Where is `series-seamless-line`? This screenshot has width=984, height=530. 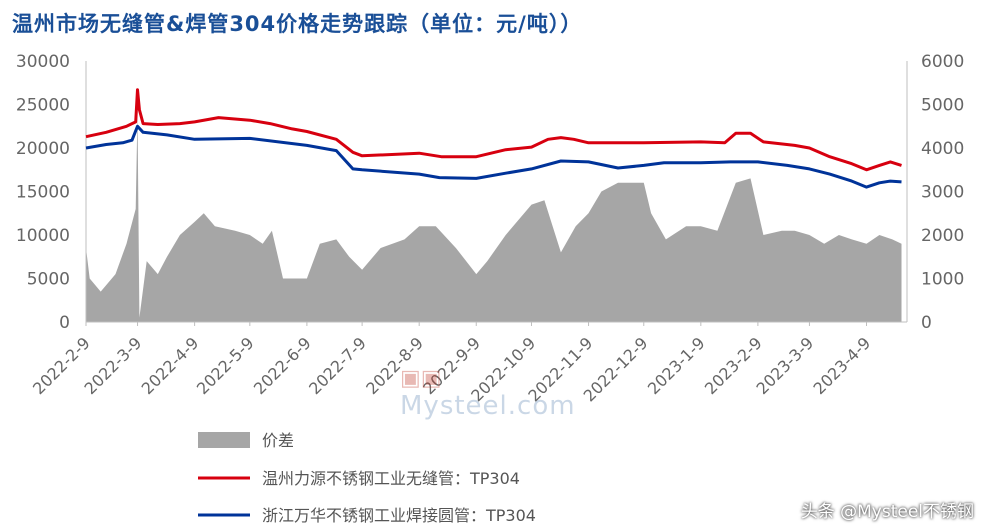 series-seamless-line is located at coordinates (493, 130).